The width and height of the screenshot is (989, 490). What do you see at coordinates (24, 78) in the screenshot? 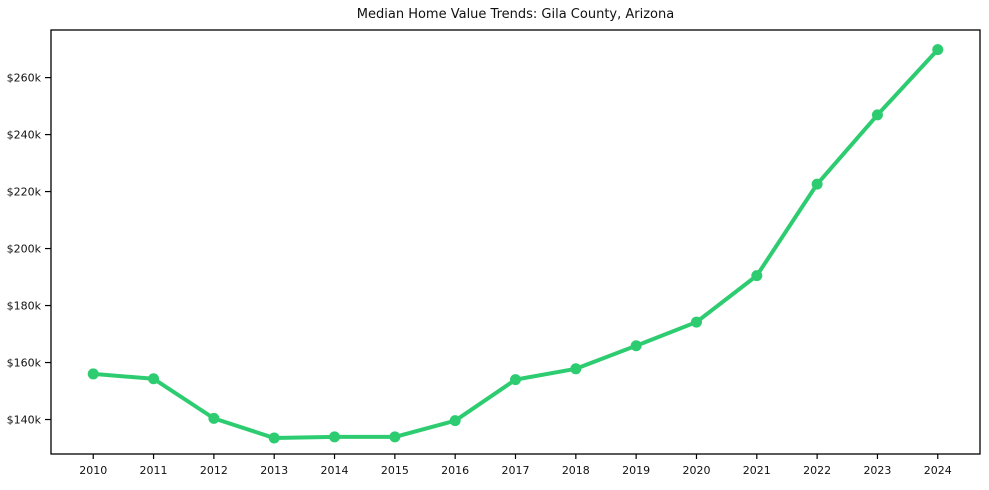
I see `y-tick-label: $260k` at bounding box center [24, 78].